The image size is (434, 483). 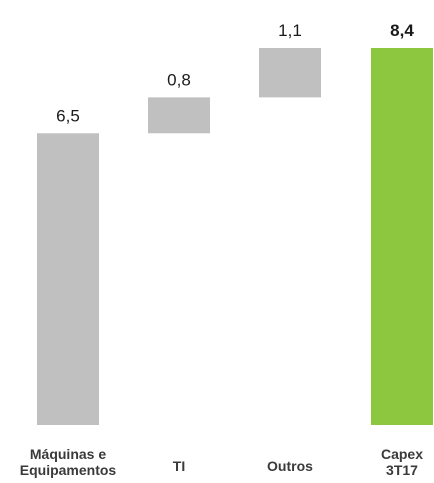 I want to click on category-label-0: Máquinas e Equipamentos, so click(x=68, y=462).